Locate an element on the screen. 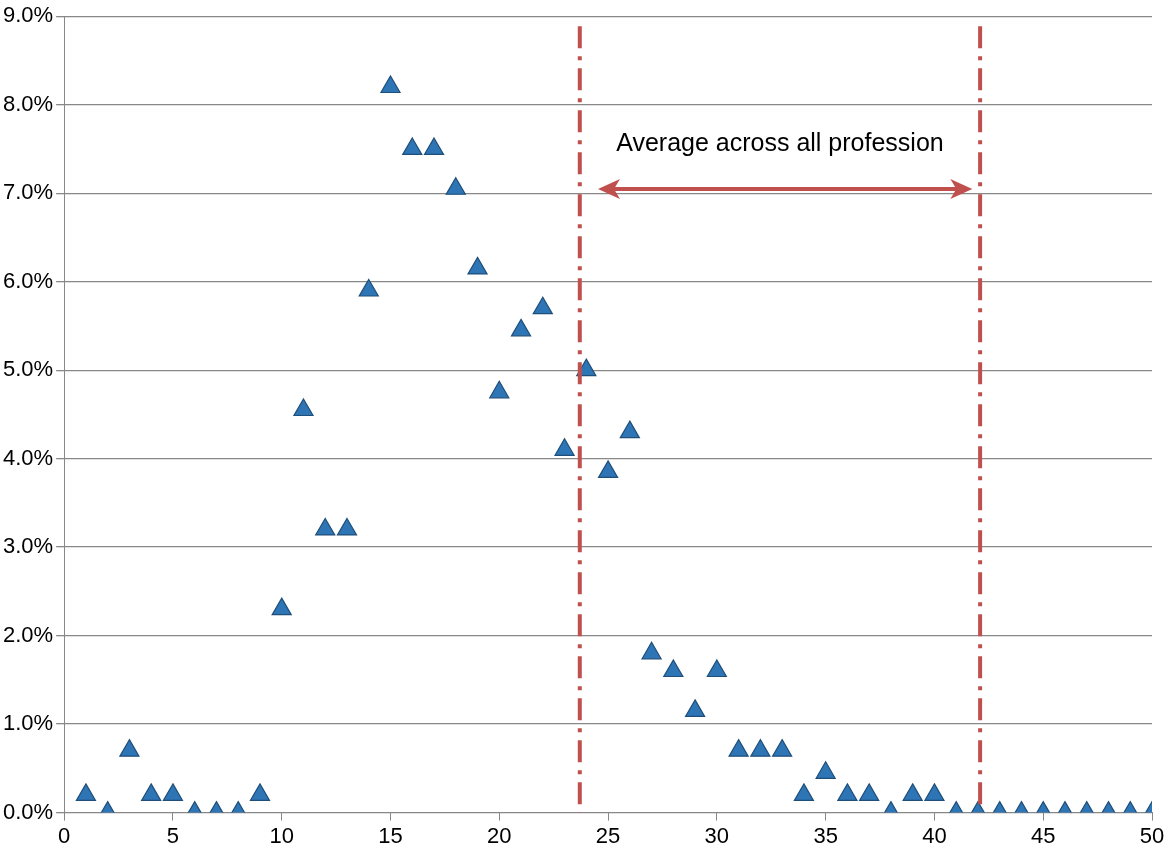 Image resolution: width=1174 pixels, height=863 pixels. y-tick-label: 2.0% is located at coordinates (28, 634).